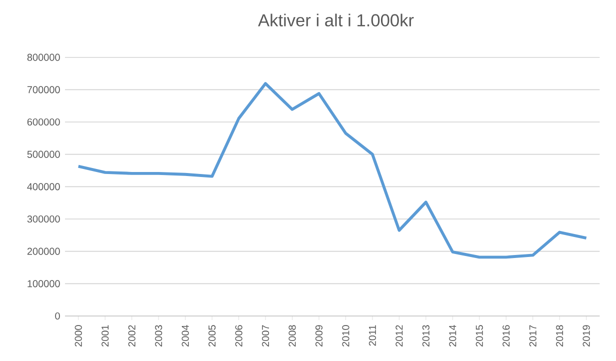 The height and width of the screenshot is (361, 616). Describe the element at coordinates (43, 154) in the screenshot. I see `y-tick-label: 500000` at that location.